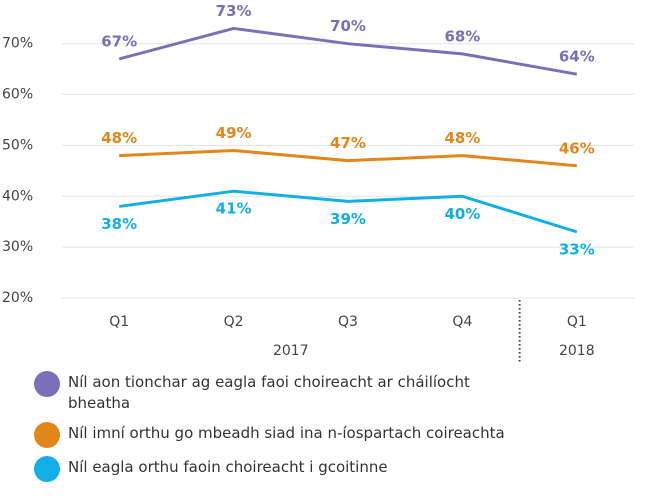 This screenshot has height=501, width=661. What do you see at coordinates (348, 26) in the screenshot?
I see `value-label: 70%` at bounding box center [348, 26].